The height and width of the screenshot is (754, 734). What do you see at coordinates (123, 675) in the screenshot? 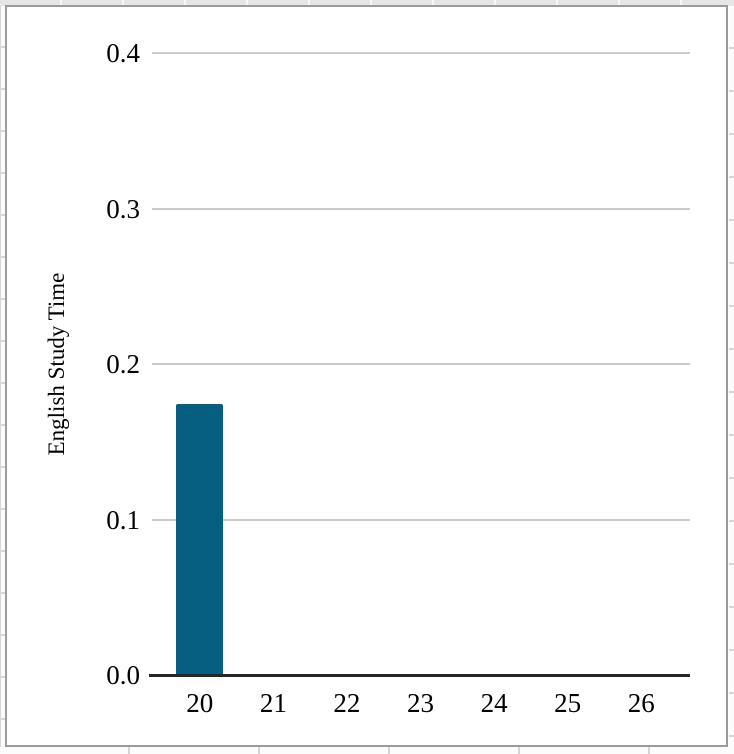
I see `y-tick-label: 0.0` at bounding box center [123, 675].